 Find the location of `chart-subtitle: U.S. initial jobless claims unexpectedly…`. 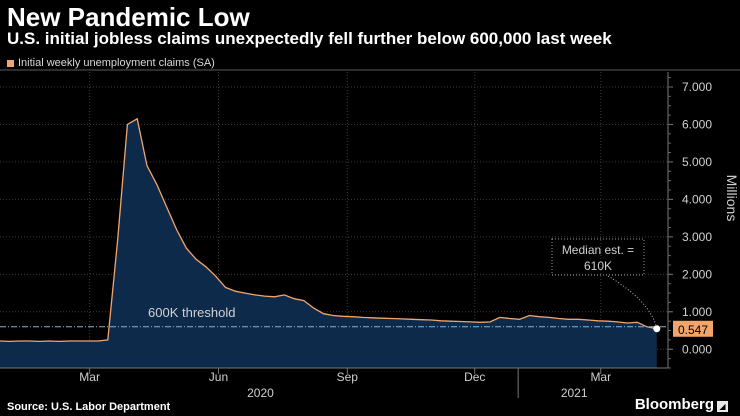

chart-subtitle: U.S. initial jobless claims unexpectedly… is located at coordinates (309, 38).